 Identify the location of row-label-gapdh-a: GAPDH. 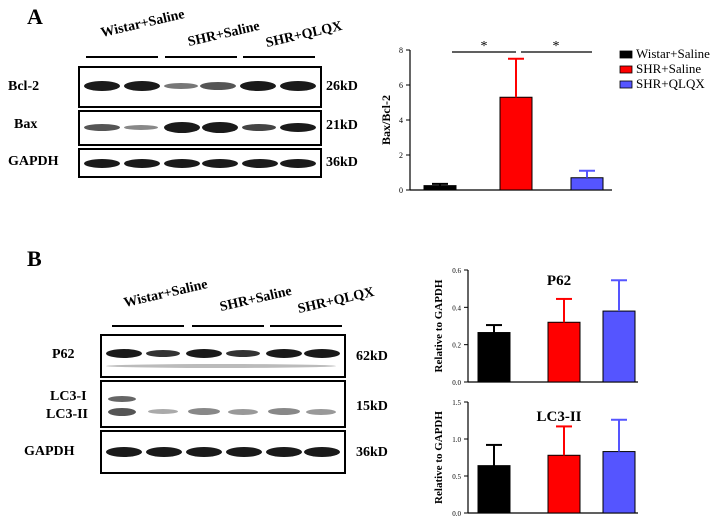
(33, 161).